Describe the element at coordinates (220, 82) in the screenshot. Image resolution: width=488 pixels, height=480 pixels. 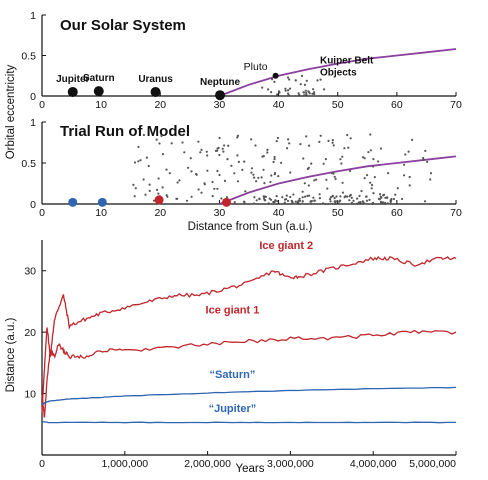
I see `planet-label: Neptune` at that location.